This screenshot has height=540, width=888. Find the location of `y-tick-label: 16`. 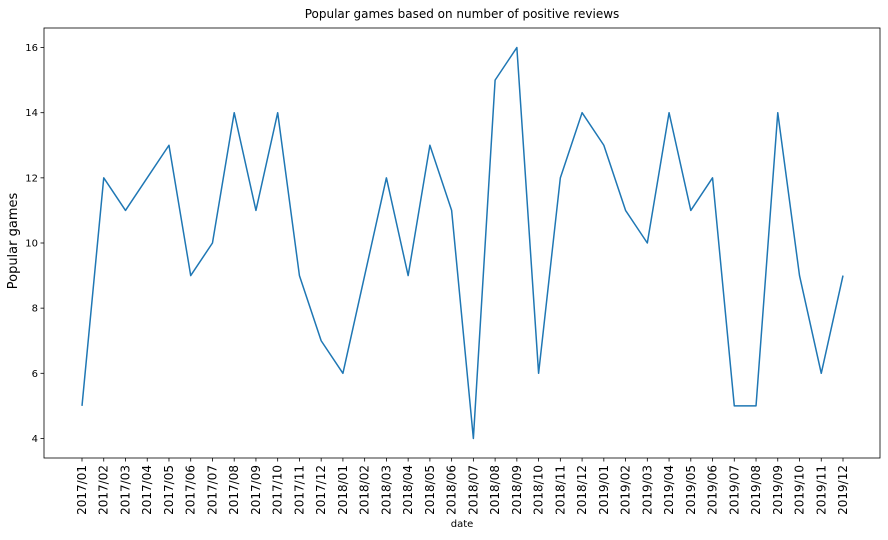

y-tick-label: 16 is located at coordinates (31, 48).